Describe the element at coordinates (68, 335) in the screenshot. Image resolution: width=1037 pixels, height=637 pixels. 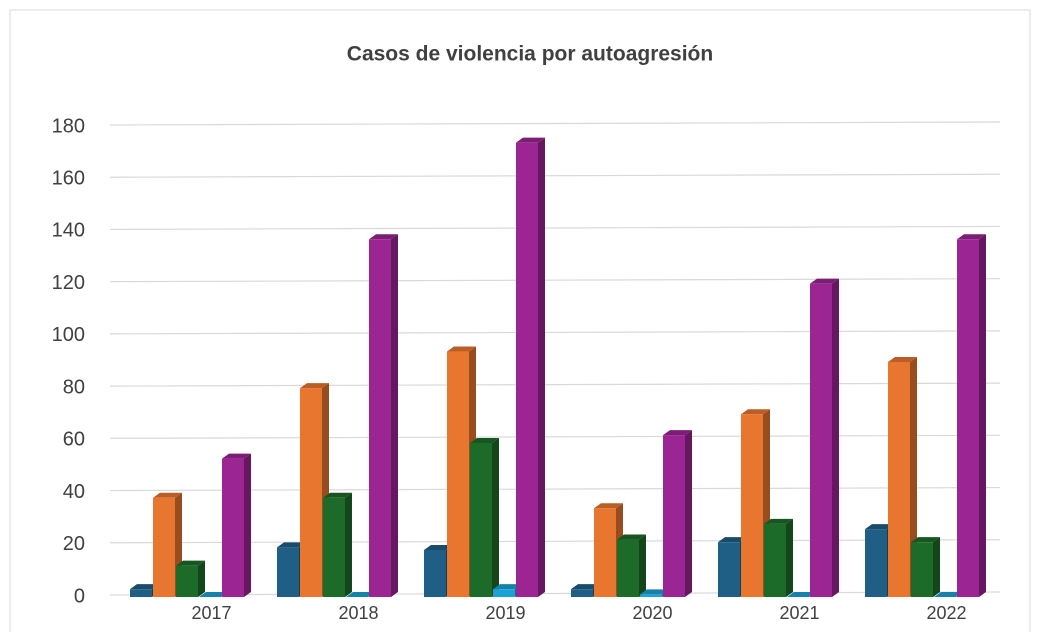
I see `y-tick-label: 100` at that location.